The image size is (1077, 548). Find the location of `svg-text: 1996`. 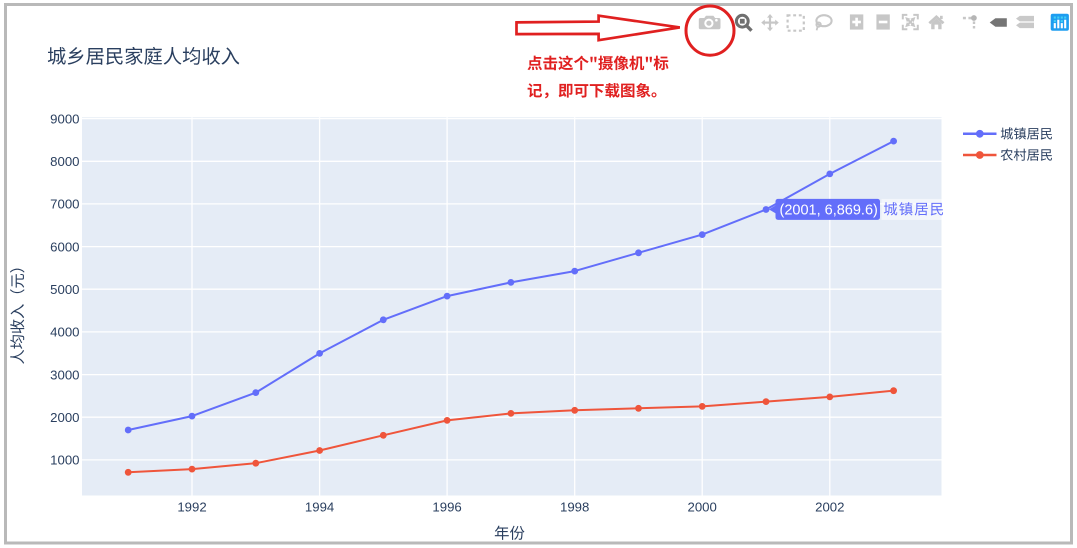

svg-text: 1996 is located at coordinates (446, 506).